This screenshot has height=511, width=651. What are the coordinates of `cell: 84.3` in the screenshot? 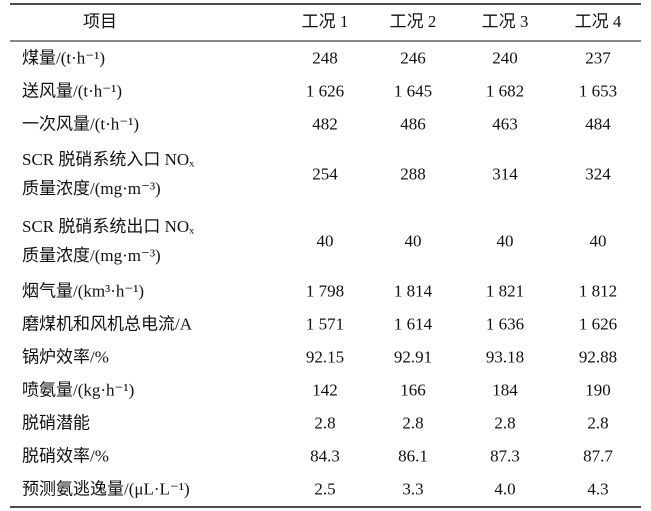 It's located at (325, 455).